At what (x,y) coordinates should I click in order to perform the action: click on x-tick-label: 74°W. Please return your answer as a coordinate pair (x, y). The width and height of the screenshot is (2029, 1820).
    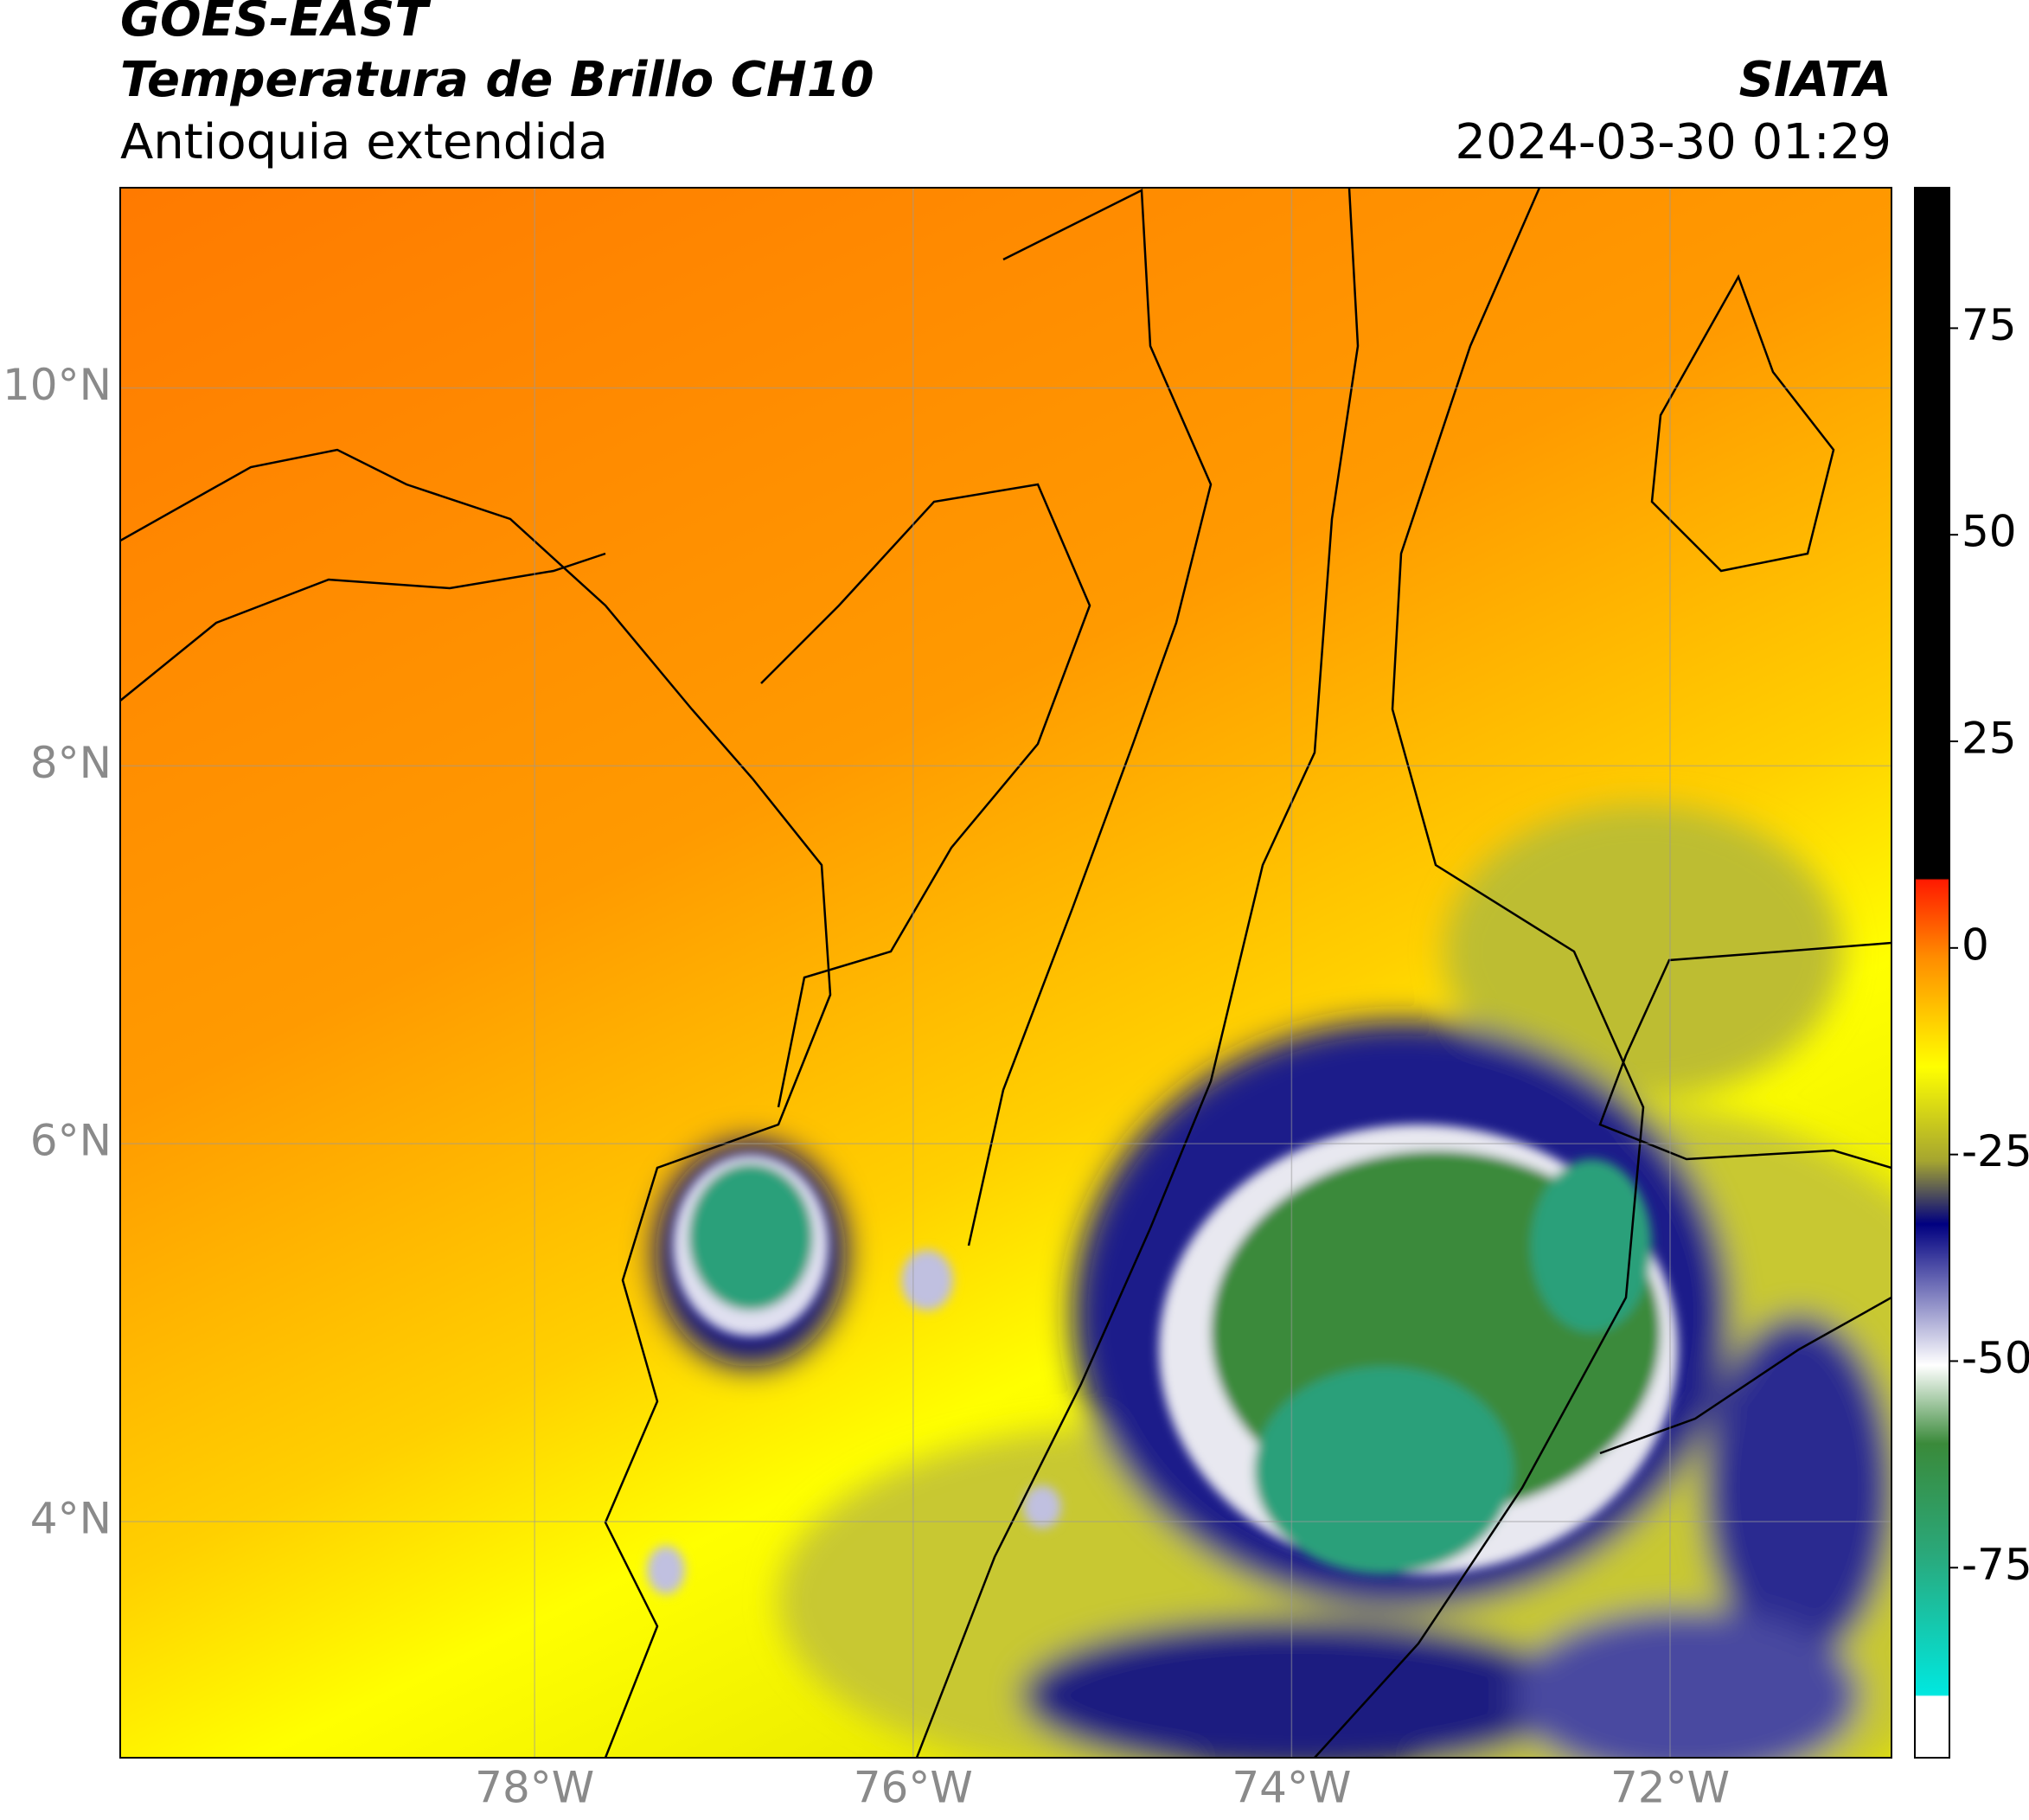
    Looking at the image, I should click on (1291, 1788).